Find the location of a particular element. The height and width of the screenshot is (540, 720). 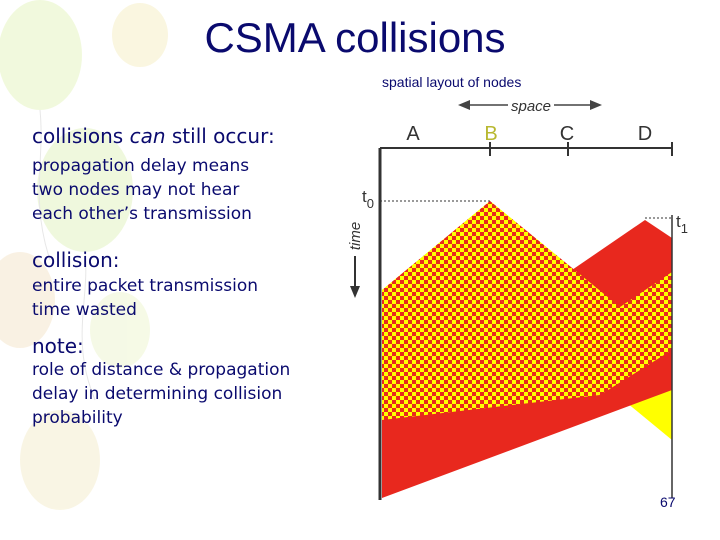

node-label-a: A is located at coordinates (413, 134).